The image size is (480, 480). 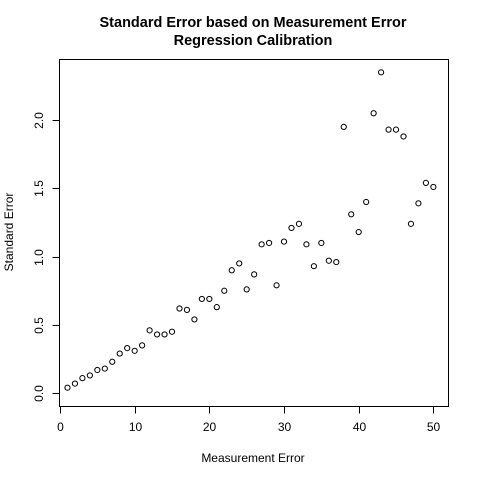 What do you see at coordinates (360, 427) in the screenshot?
I see `x-tick-label: 40` at bounding box center [360, 427].